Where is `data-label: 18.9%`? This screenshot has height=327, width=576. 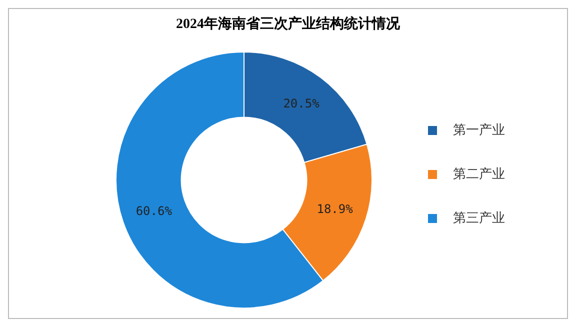
data-label: 18.9% is located at coordinates (335, 209).